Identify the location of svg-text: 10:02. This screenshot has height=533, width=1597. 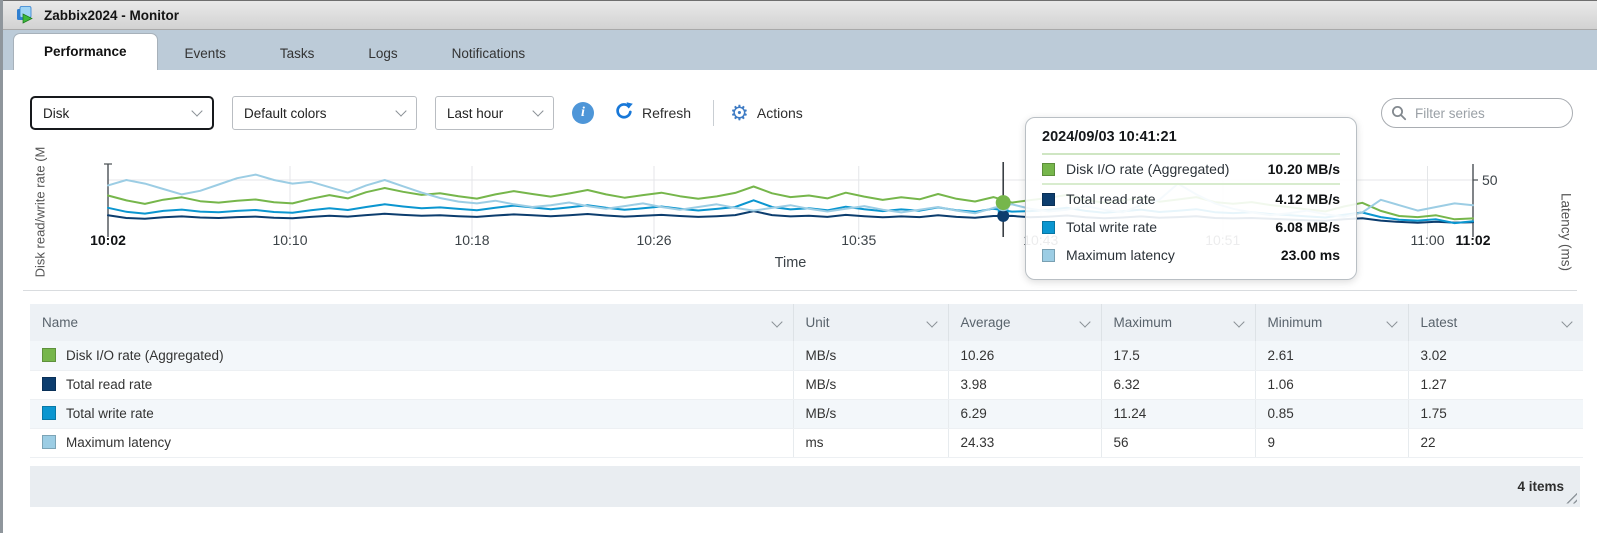
(108, 240).